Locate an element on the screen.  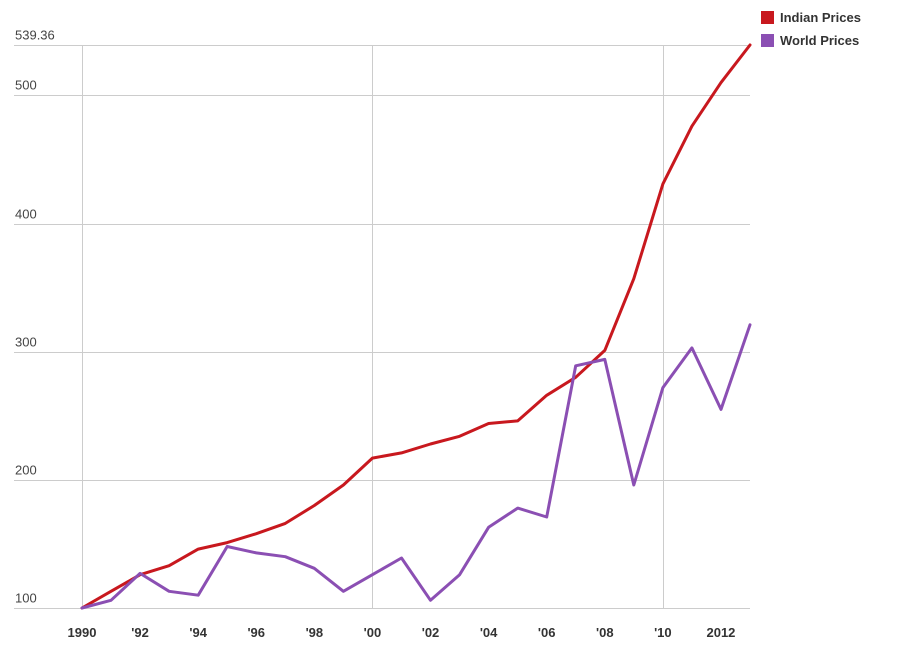
x-tick-label: '06 is located at coordinates (547, 632).